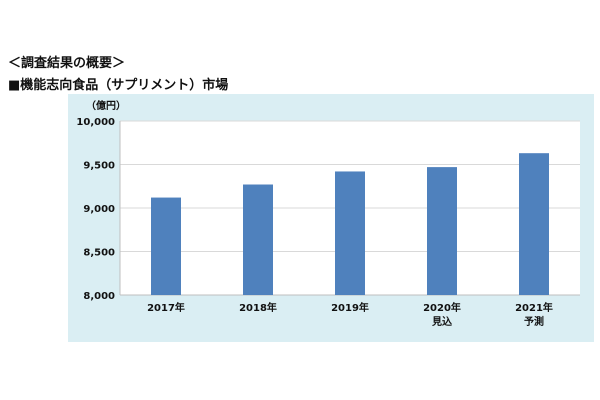  I want to click on x-tick-label: 2019年, so click(350, 307).